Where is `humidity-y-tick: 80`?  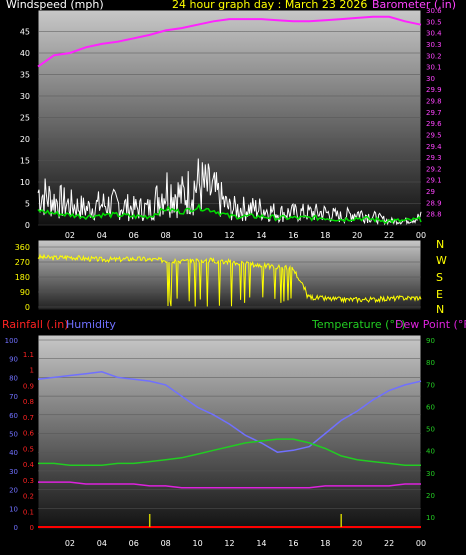 humidity-y-tick: 80 is located at coordinates (13, 378).